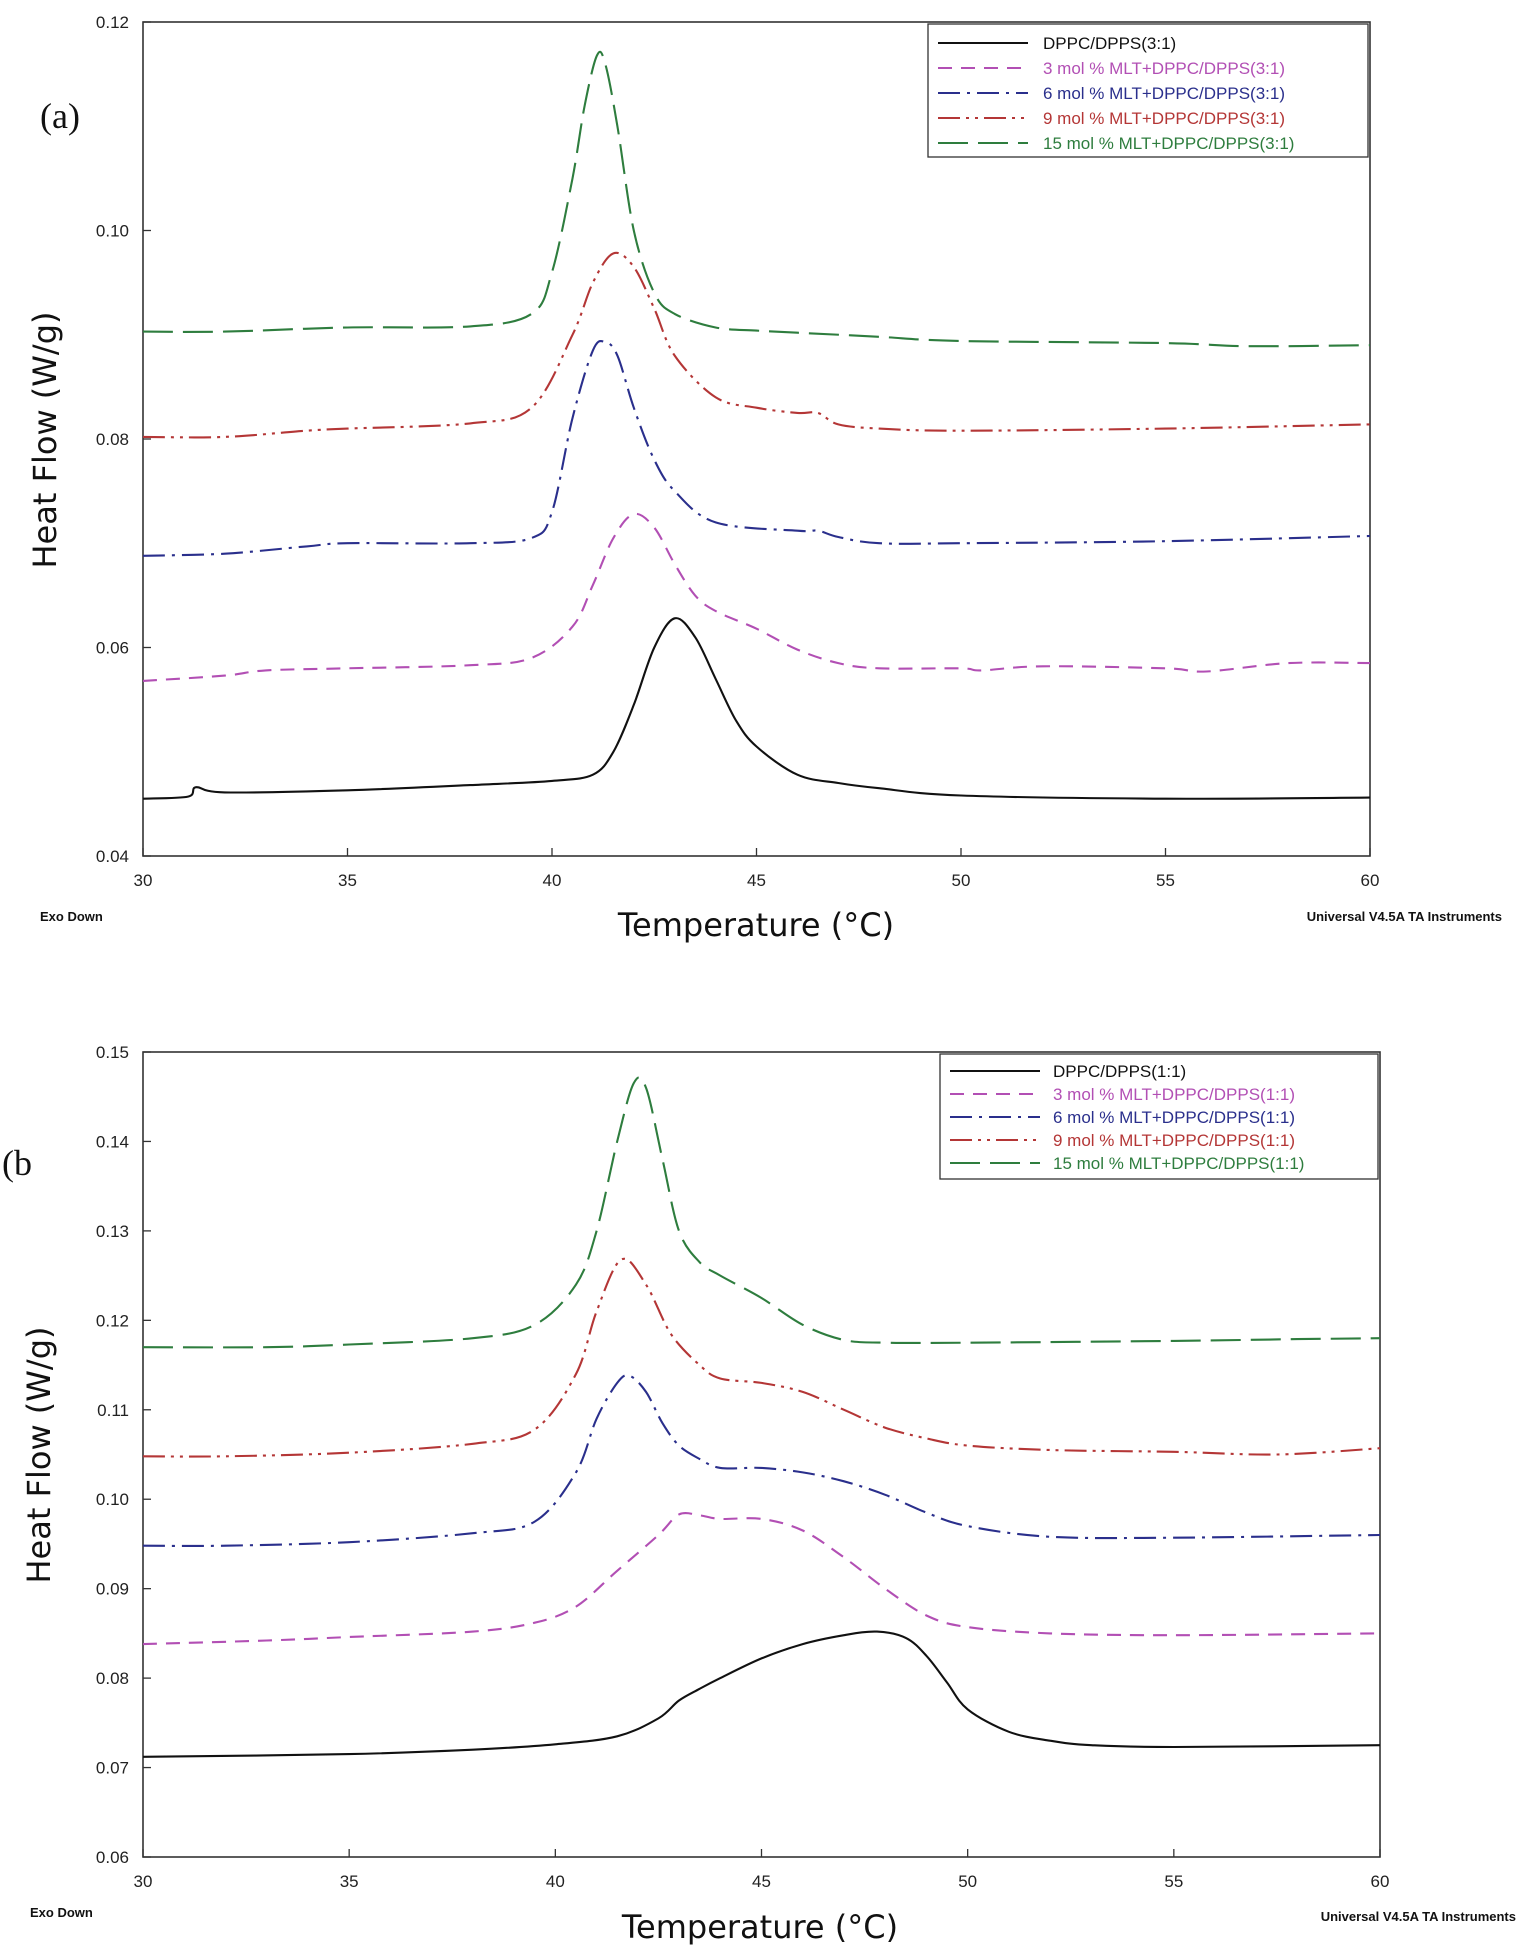 The width and height of the screenshot is (1524, 1952). What do you see at coordinates (112, 1052) in the screenshot?
I see `y-tick-label: 0.15` at bounding box center [112, 1052].